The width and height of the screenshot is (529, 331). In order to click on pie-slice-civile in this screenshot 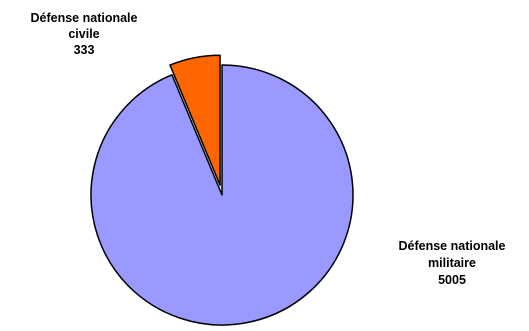, I will do `click(195, 120)`.